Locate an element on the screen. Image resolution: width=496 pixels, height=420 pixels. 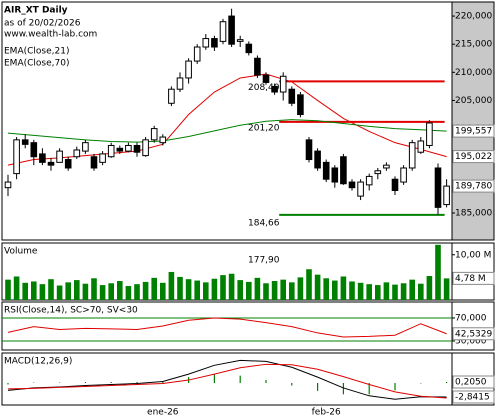
level-label: 208,40 is located at coordinates (264, 88).